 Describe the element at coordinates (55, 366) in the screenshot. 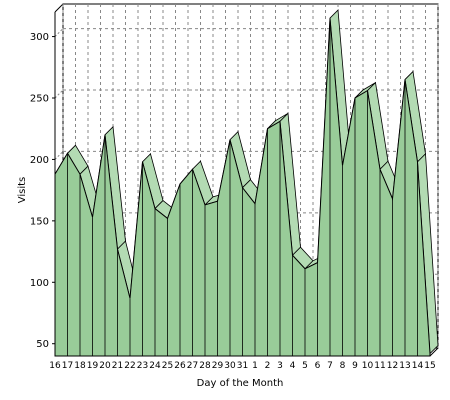

I see `x-tick-label: 16` at that location.